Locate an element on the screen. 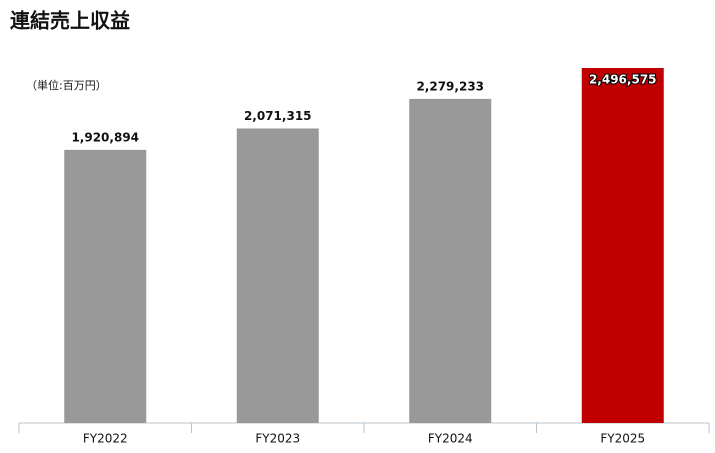 Image resolution: width=715 pixels, height=453 pixels. value-label: 2,279,233 is located at coordinates (450, 86).